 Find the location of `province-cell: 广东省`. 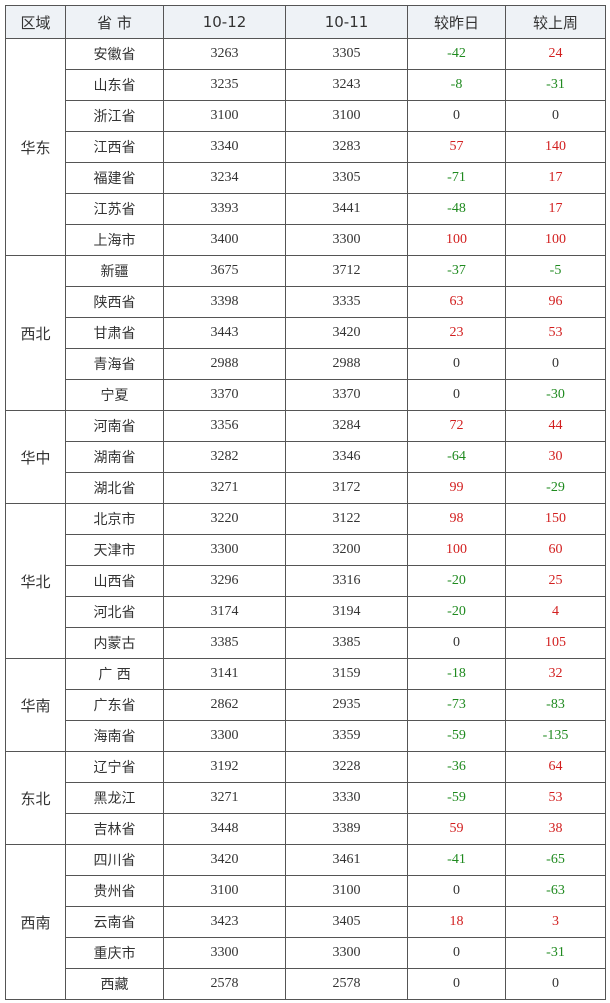

province-cell: 广东省 is located at coordinates (114, 705).